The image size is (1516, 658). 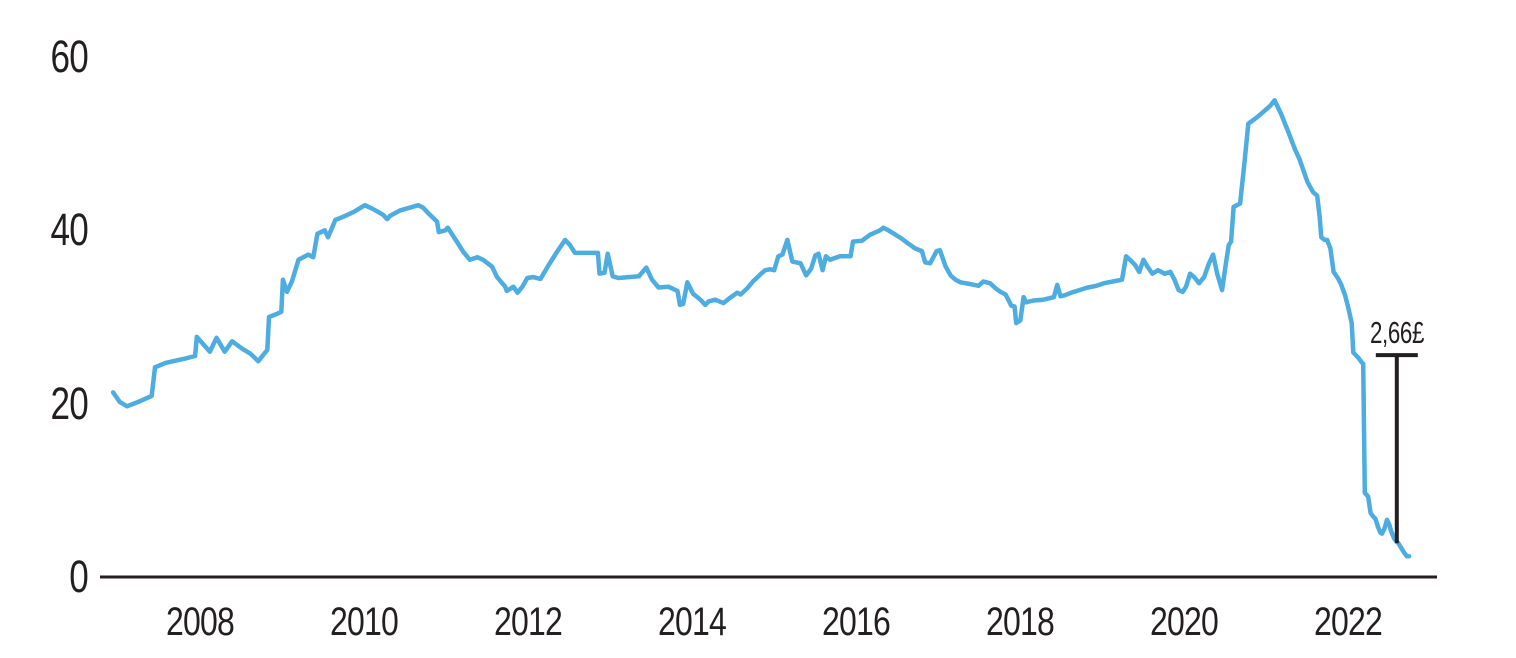 What do you see at coordinates (1020, 622) in the screenshot?
I see `x-tick-label: 2018` at bounding box center [1020, 622].